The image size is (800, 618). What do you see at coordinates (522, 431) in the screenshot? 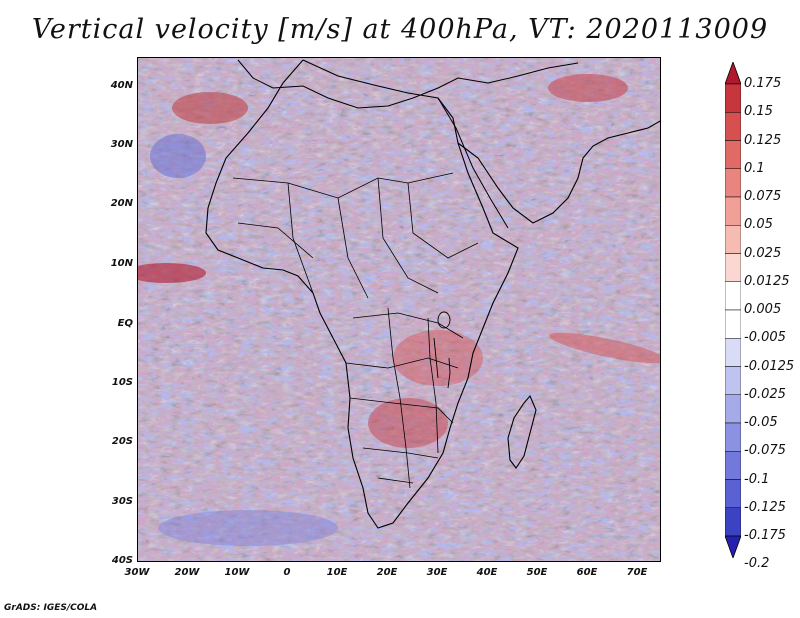
I see `coastline-madagascar` at bounding box center [522, 431].